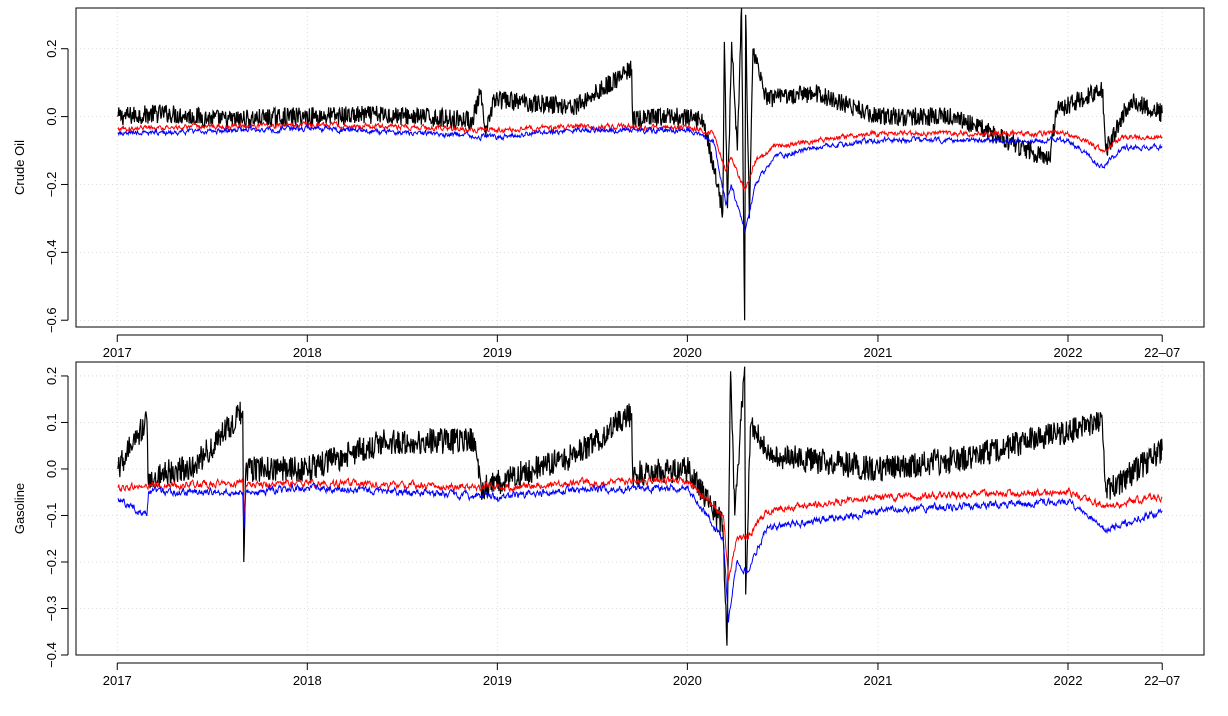 This screenshot has height=716, width=1228. What do you see at coordinates (51, 422) in the screenshot?
I see `y-tick-label: 0.1` at bounding box center [51, 422].